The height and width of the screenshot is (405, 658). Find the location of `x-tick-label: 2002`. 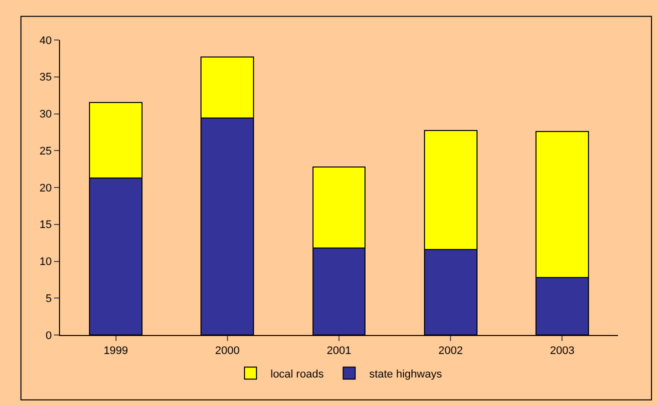

x-tick-label: 2002 is located at coordinates (450, 351).